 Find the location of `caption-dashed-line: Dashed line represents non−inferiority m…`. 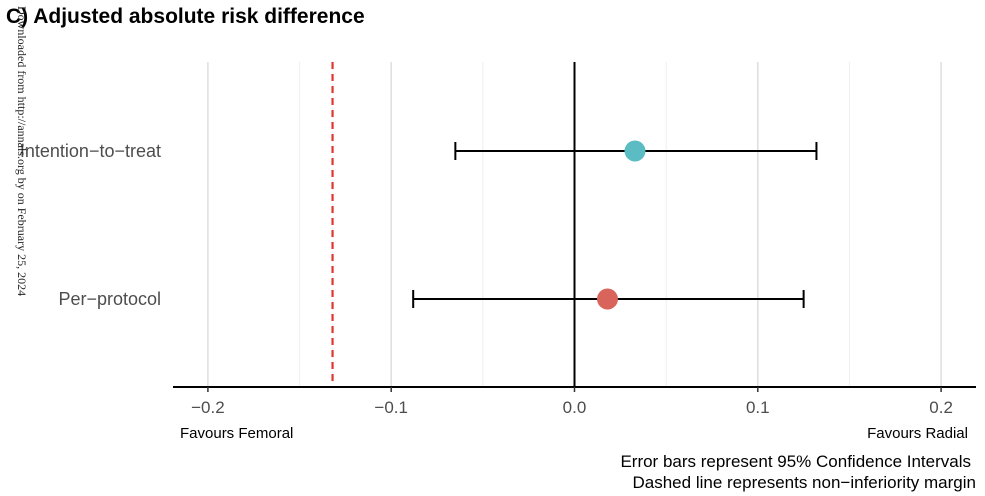

caption-dashed-line: Dashed line represents non−inferiority m… is located at coordinates (805, 482).